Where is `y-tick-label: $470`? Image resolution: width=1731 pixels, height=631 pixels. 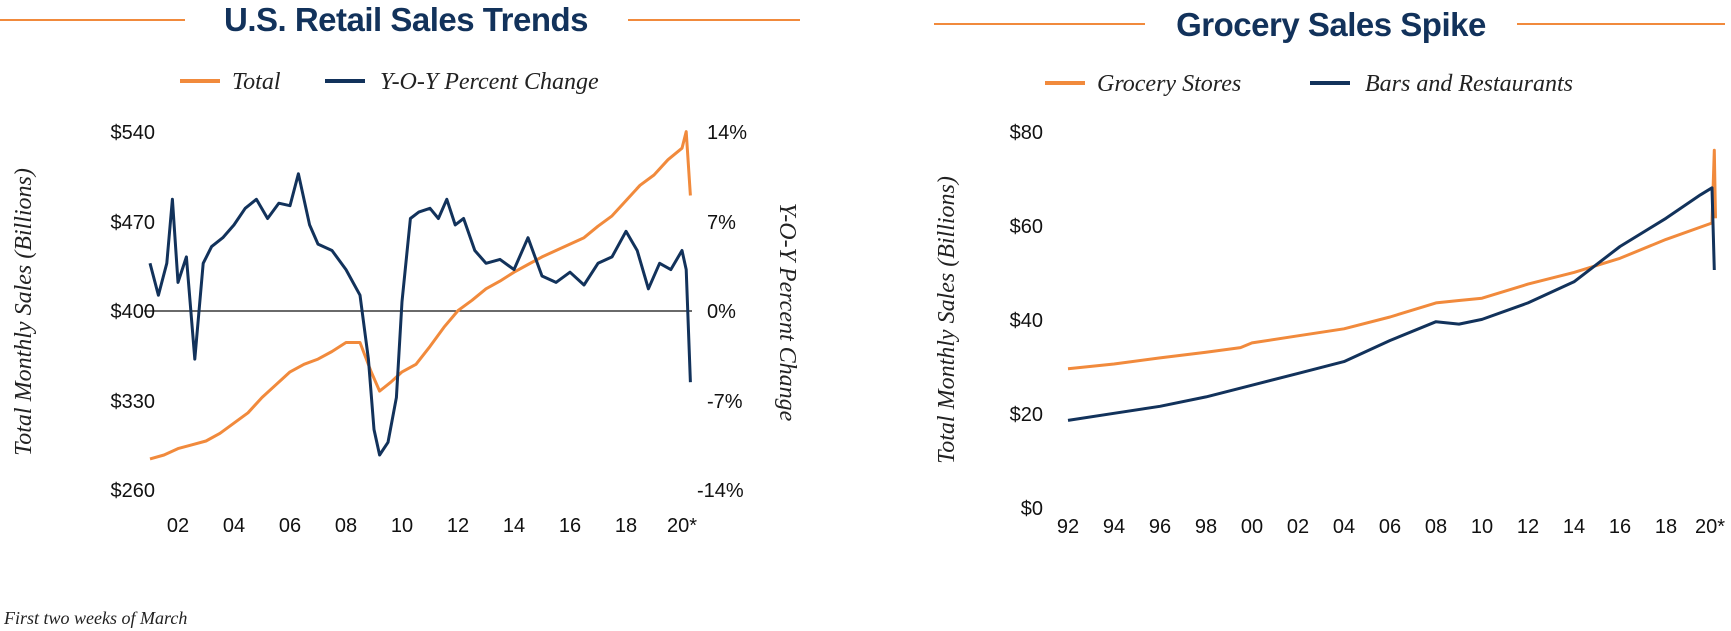 y-tick-label: $470 is located at coordinates (133, 223).